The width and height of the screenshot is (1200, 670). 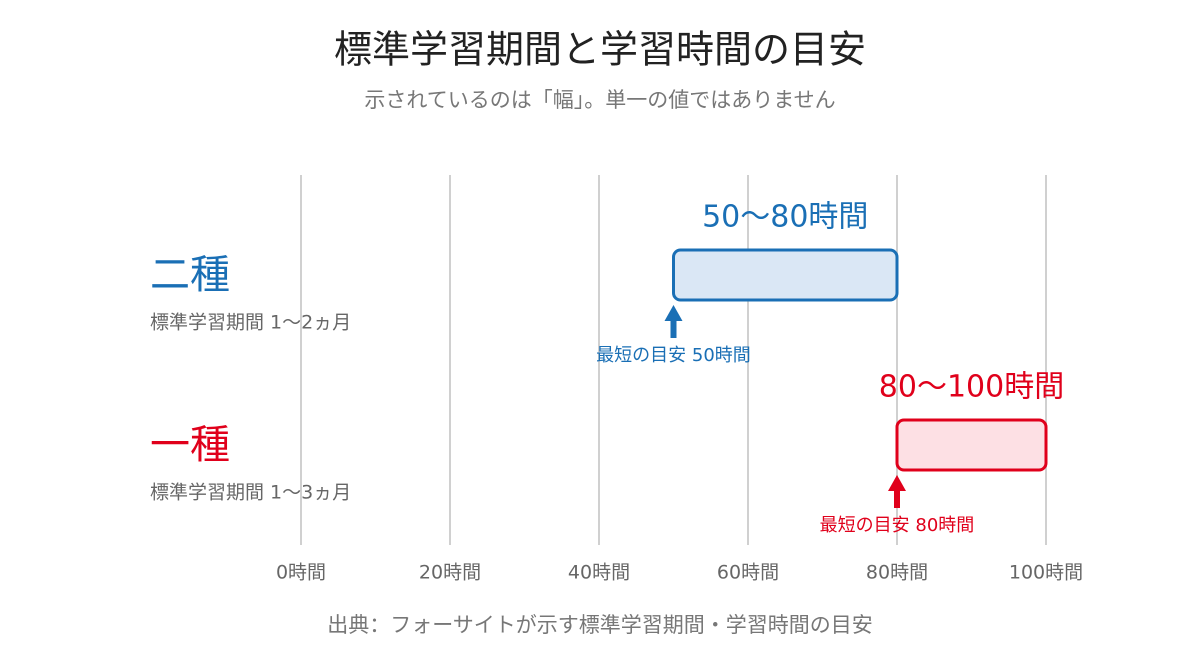 What do you see at coordinates (971, 387) in the screenshot?
I see `value-label: 80〜100時間` at bounding box center [971, 387].